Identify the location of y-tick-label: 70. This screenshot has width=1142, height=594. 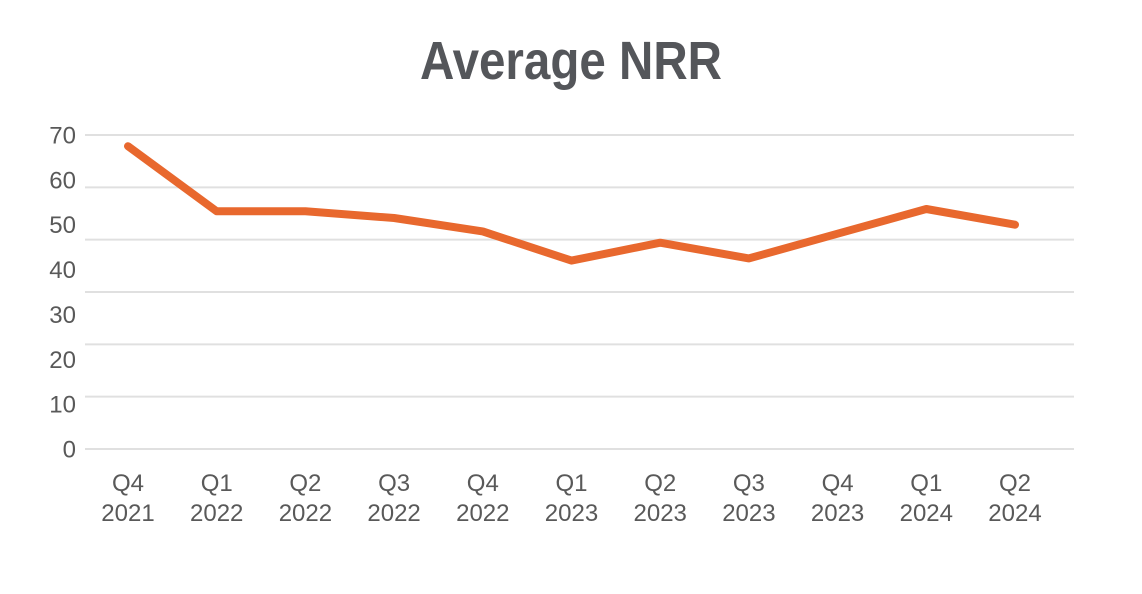
(62, 136).